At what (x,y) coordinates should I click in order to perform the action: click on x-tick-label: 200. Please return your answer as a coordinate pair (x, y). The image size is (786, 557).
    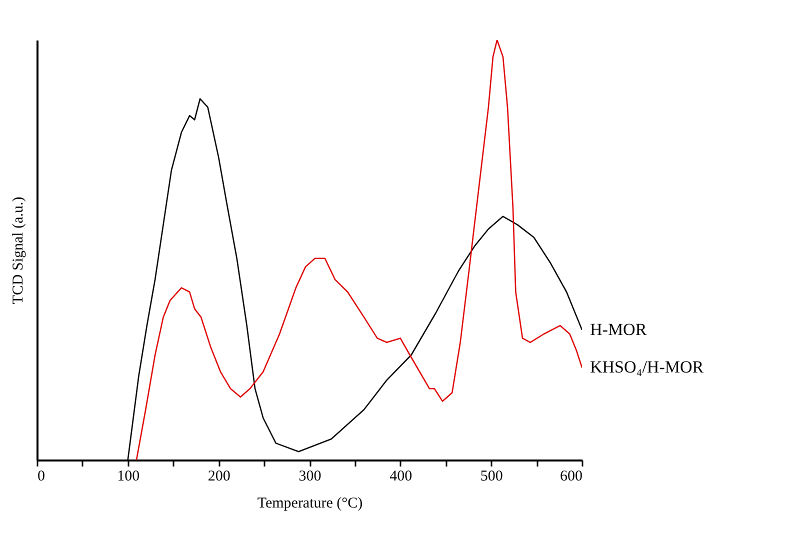
    Looking at the image, I should click on (219, 476).